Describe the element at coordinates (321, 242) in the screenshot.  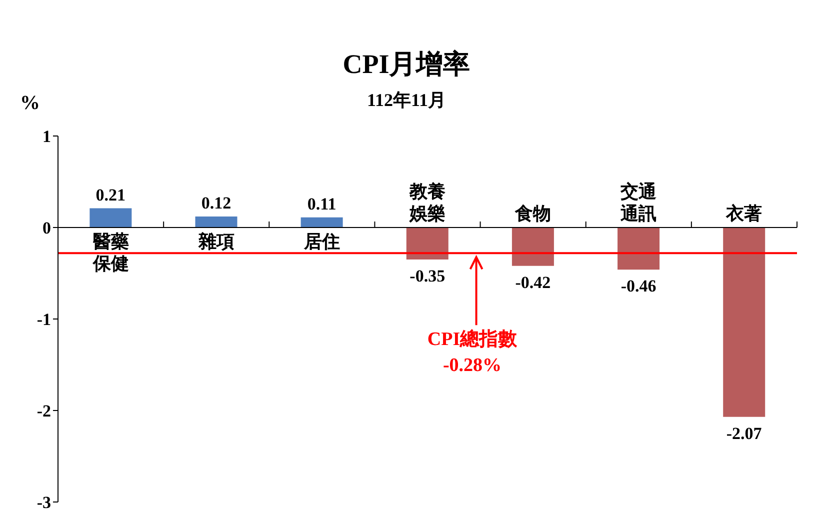
I see `x-tick-label: 居住` at that location.